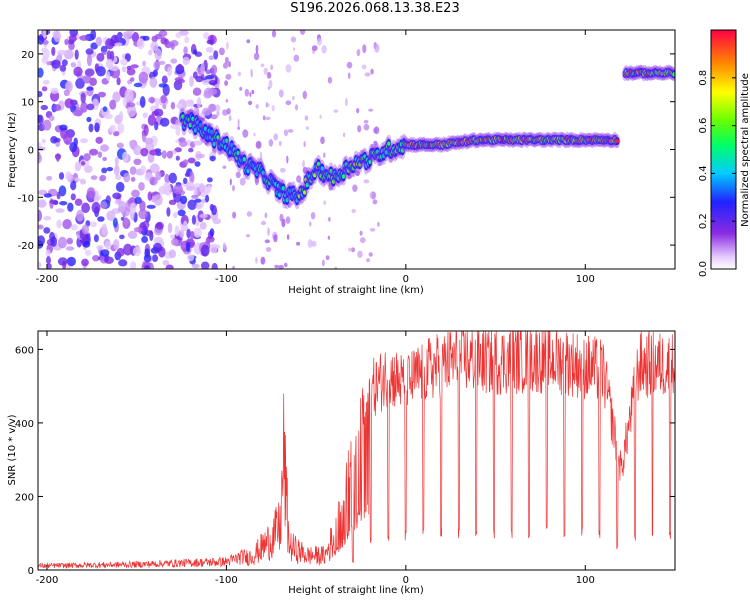 This screenshot has height=600, width=750. I want to click on y-tick-label: -10, so click(26, 198).